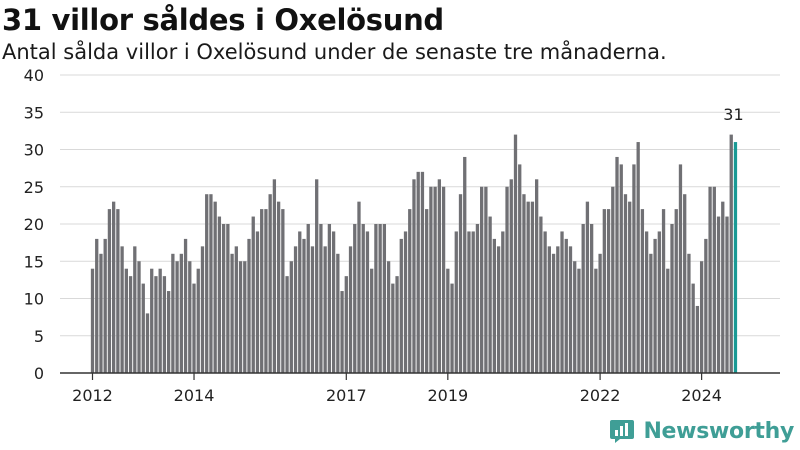  Describe the element at coordinates (194, 395) in the screenshot. I see `x-tick-label: 2014` at that location.